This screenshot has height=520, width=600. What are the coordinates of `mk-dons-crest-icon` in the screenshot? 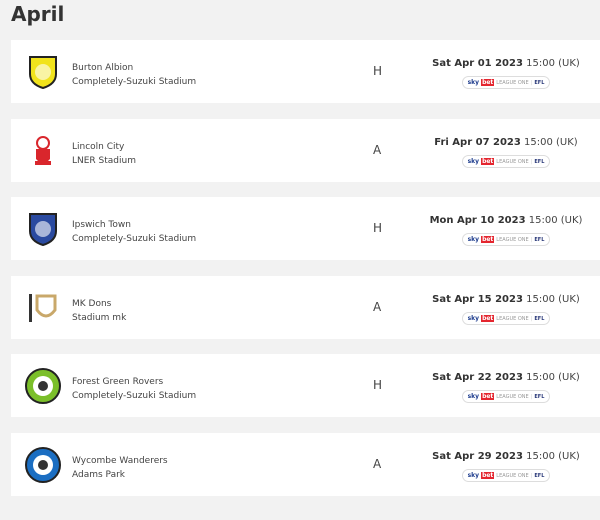 It's located at (43, 308).